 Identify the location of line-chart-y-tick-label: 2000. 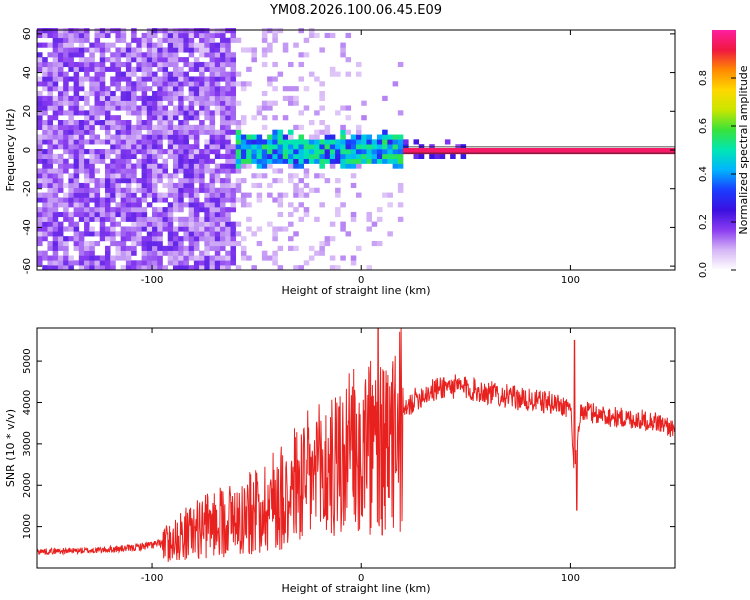
(27, 485).